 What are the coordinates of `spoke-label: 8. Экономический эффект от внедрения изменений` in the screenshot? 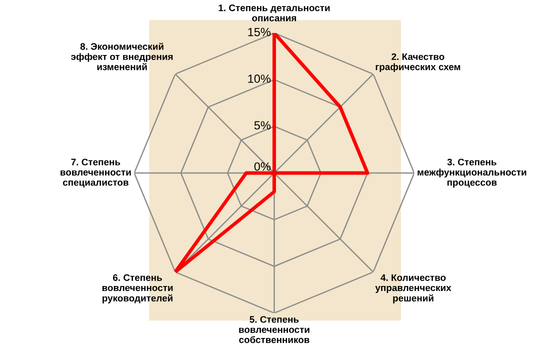 It's located at (122, 56).